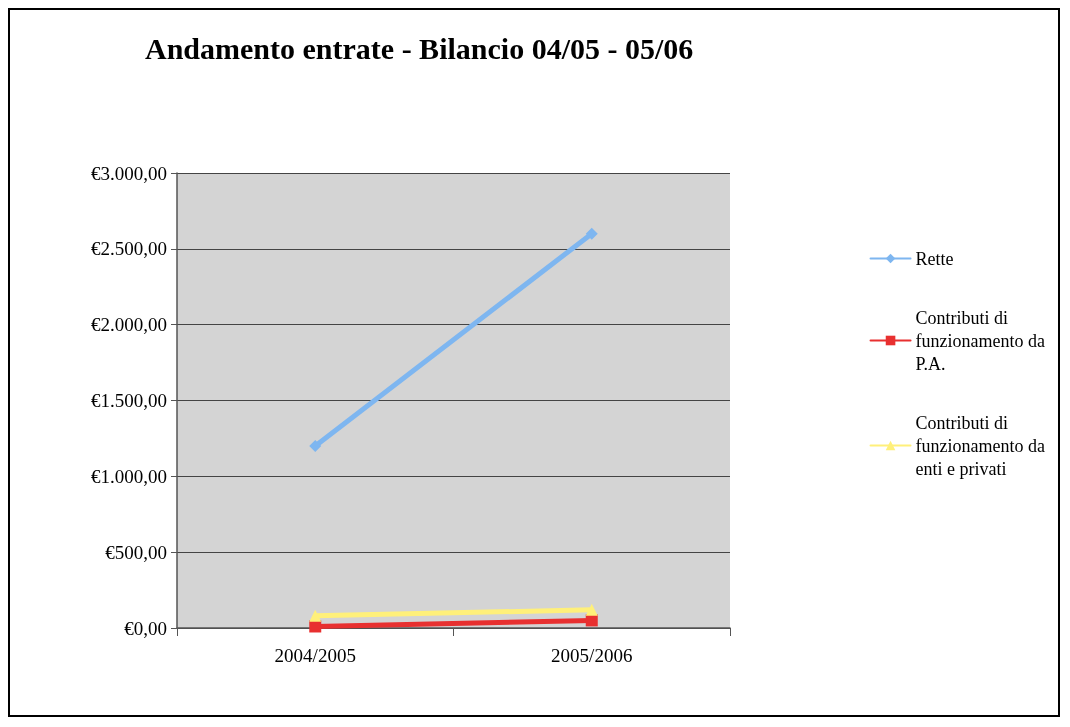 The width and height of the screenshot is (1070, 727). Describe the element at coordinates (129, 325) in the screenshot. I see `y-tick-label: €2.000,00` at that location.